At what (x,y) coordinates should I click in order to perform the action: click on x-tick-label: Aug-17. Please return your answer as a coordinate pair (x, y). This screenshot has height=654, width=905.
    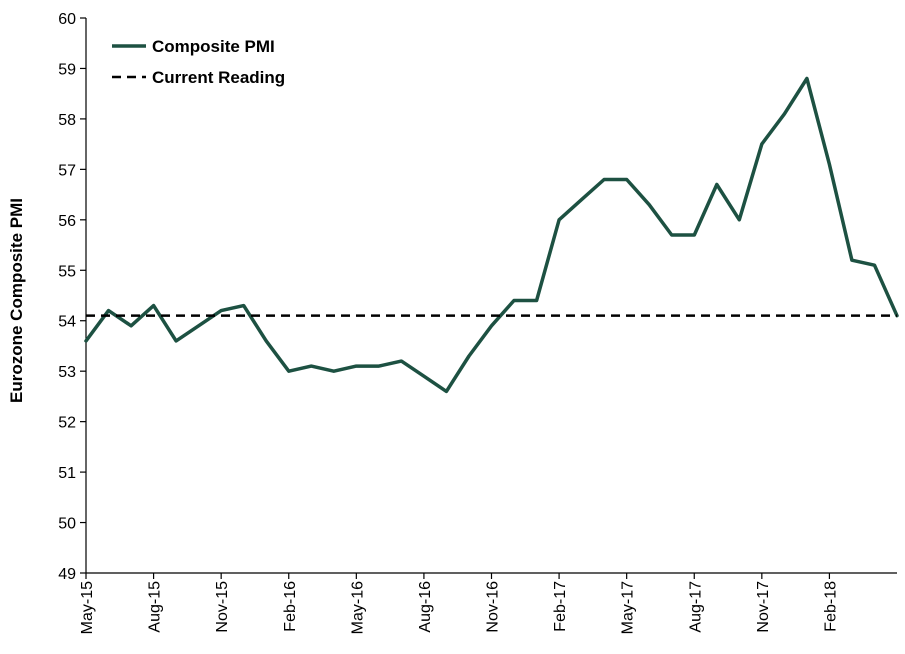
    Looking at the image, I should click on (695, 607).